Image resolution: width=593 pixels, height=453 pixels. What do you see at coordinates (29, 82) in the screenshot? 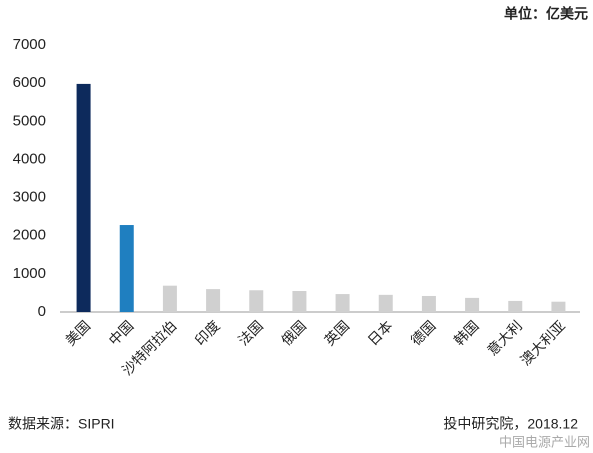
I see `y-tick-label: 6000` at bounding box center [29, 82].